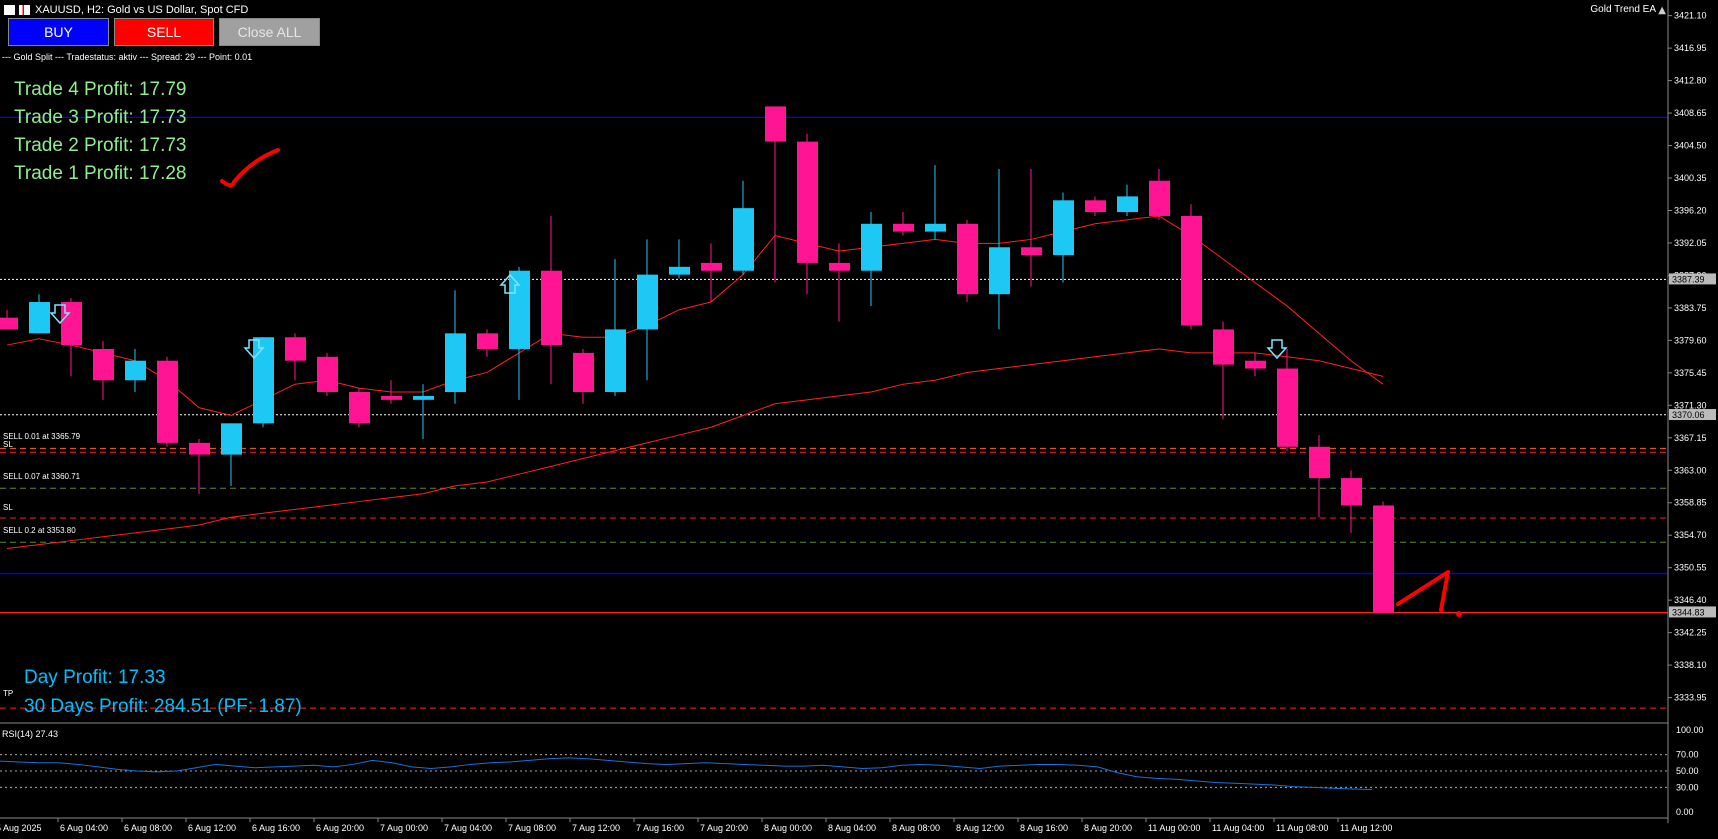 The width and height of the screenshot is (1718, 839). I want to click on time-axis-label: 11 Aug 04:00, so click(1238, 828).